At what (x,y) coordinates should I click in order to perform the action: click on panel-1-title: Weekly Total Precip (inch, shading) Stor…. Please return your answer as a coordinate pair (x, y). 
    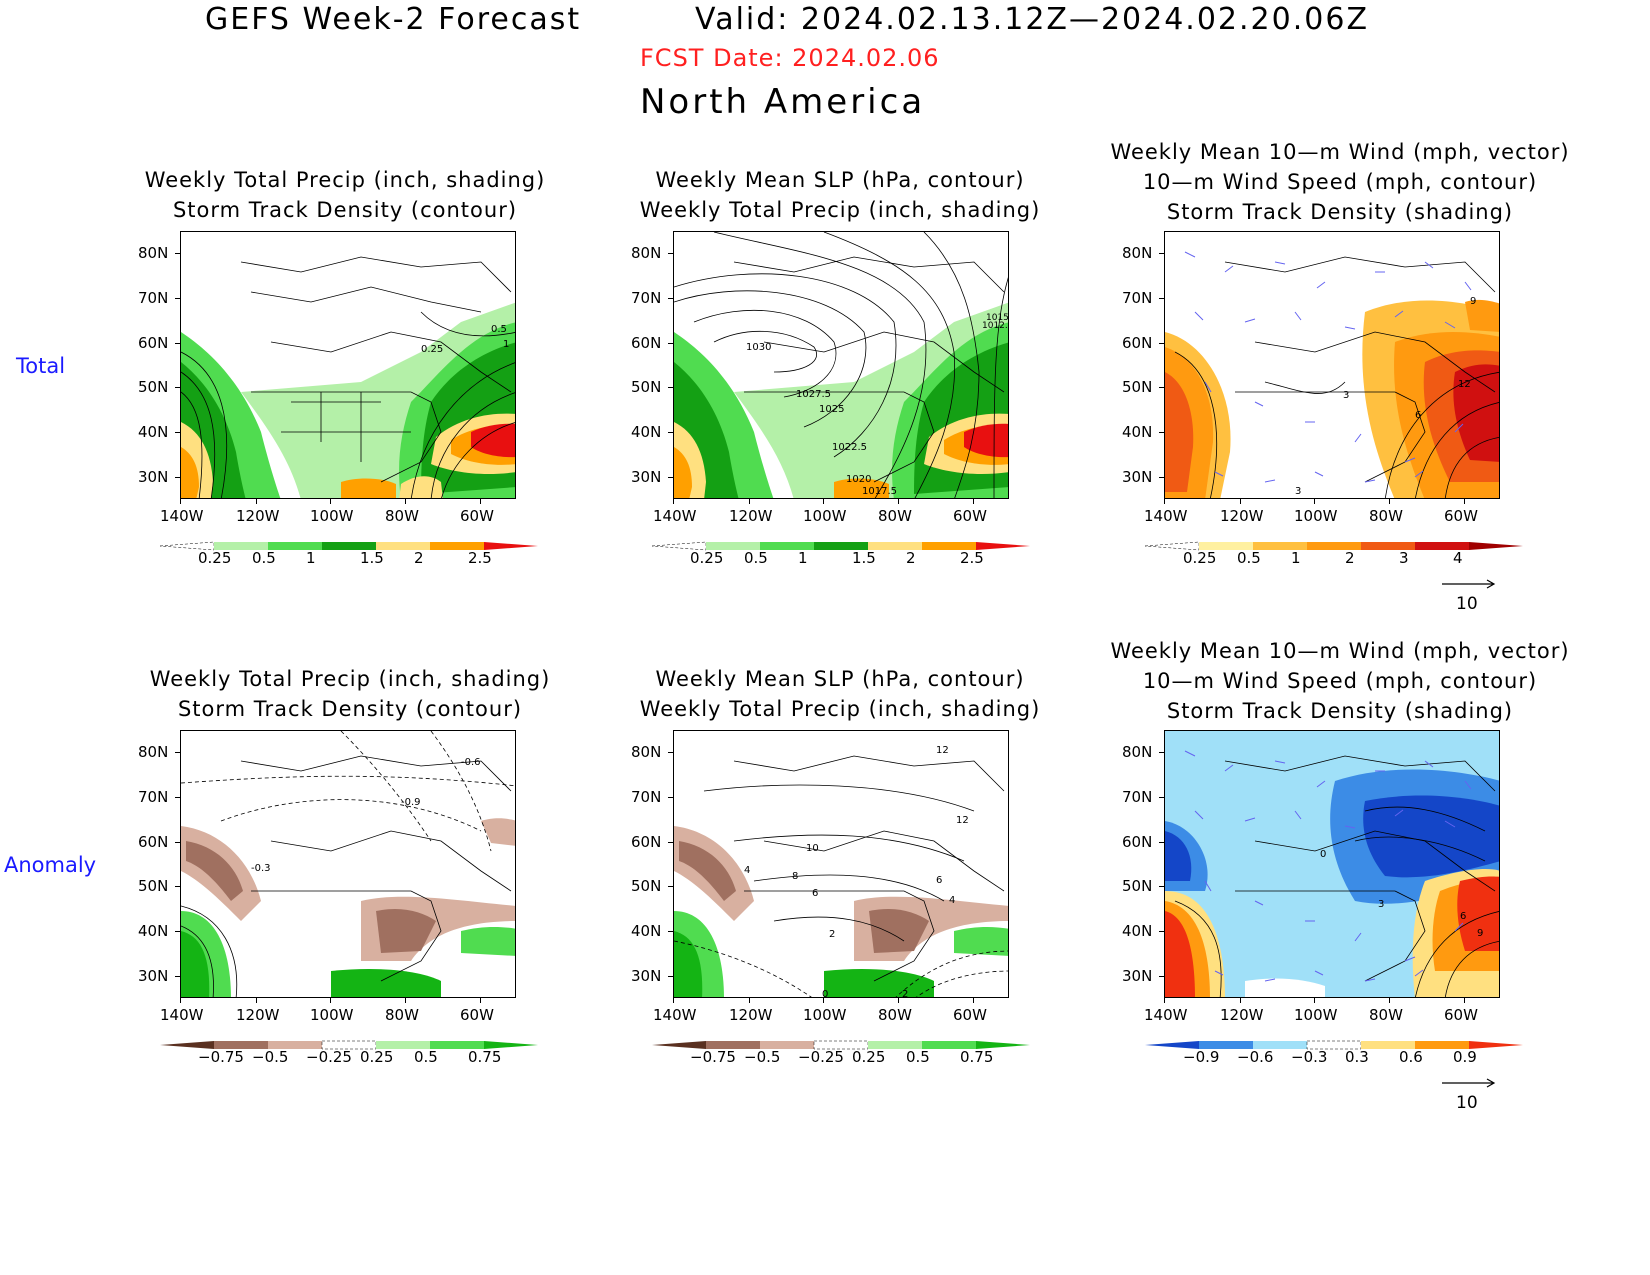
    Looking at the image, I should click on (345, 195).